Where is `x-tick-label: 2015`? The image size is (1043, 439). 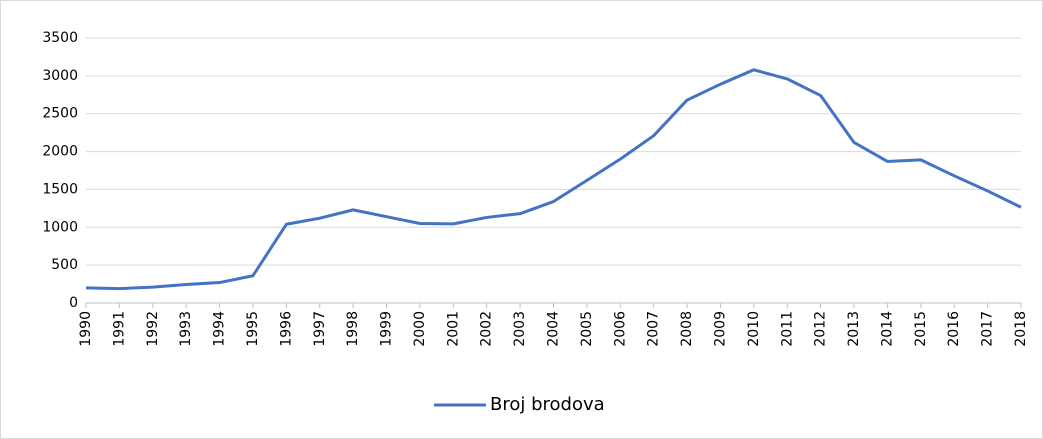 x-tick-label: 2015 is located at coordinates (921, 329).